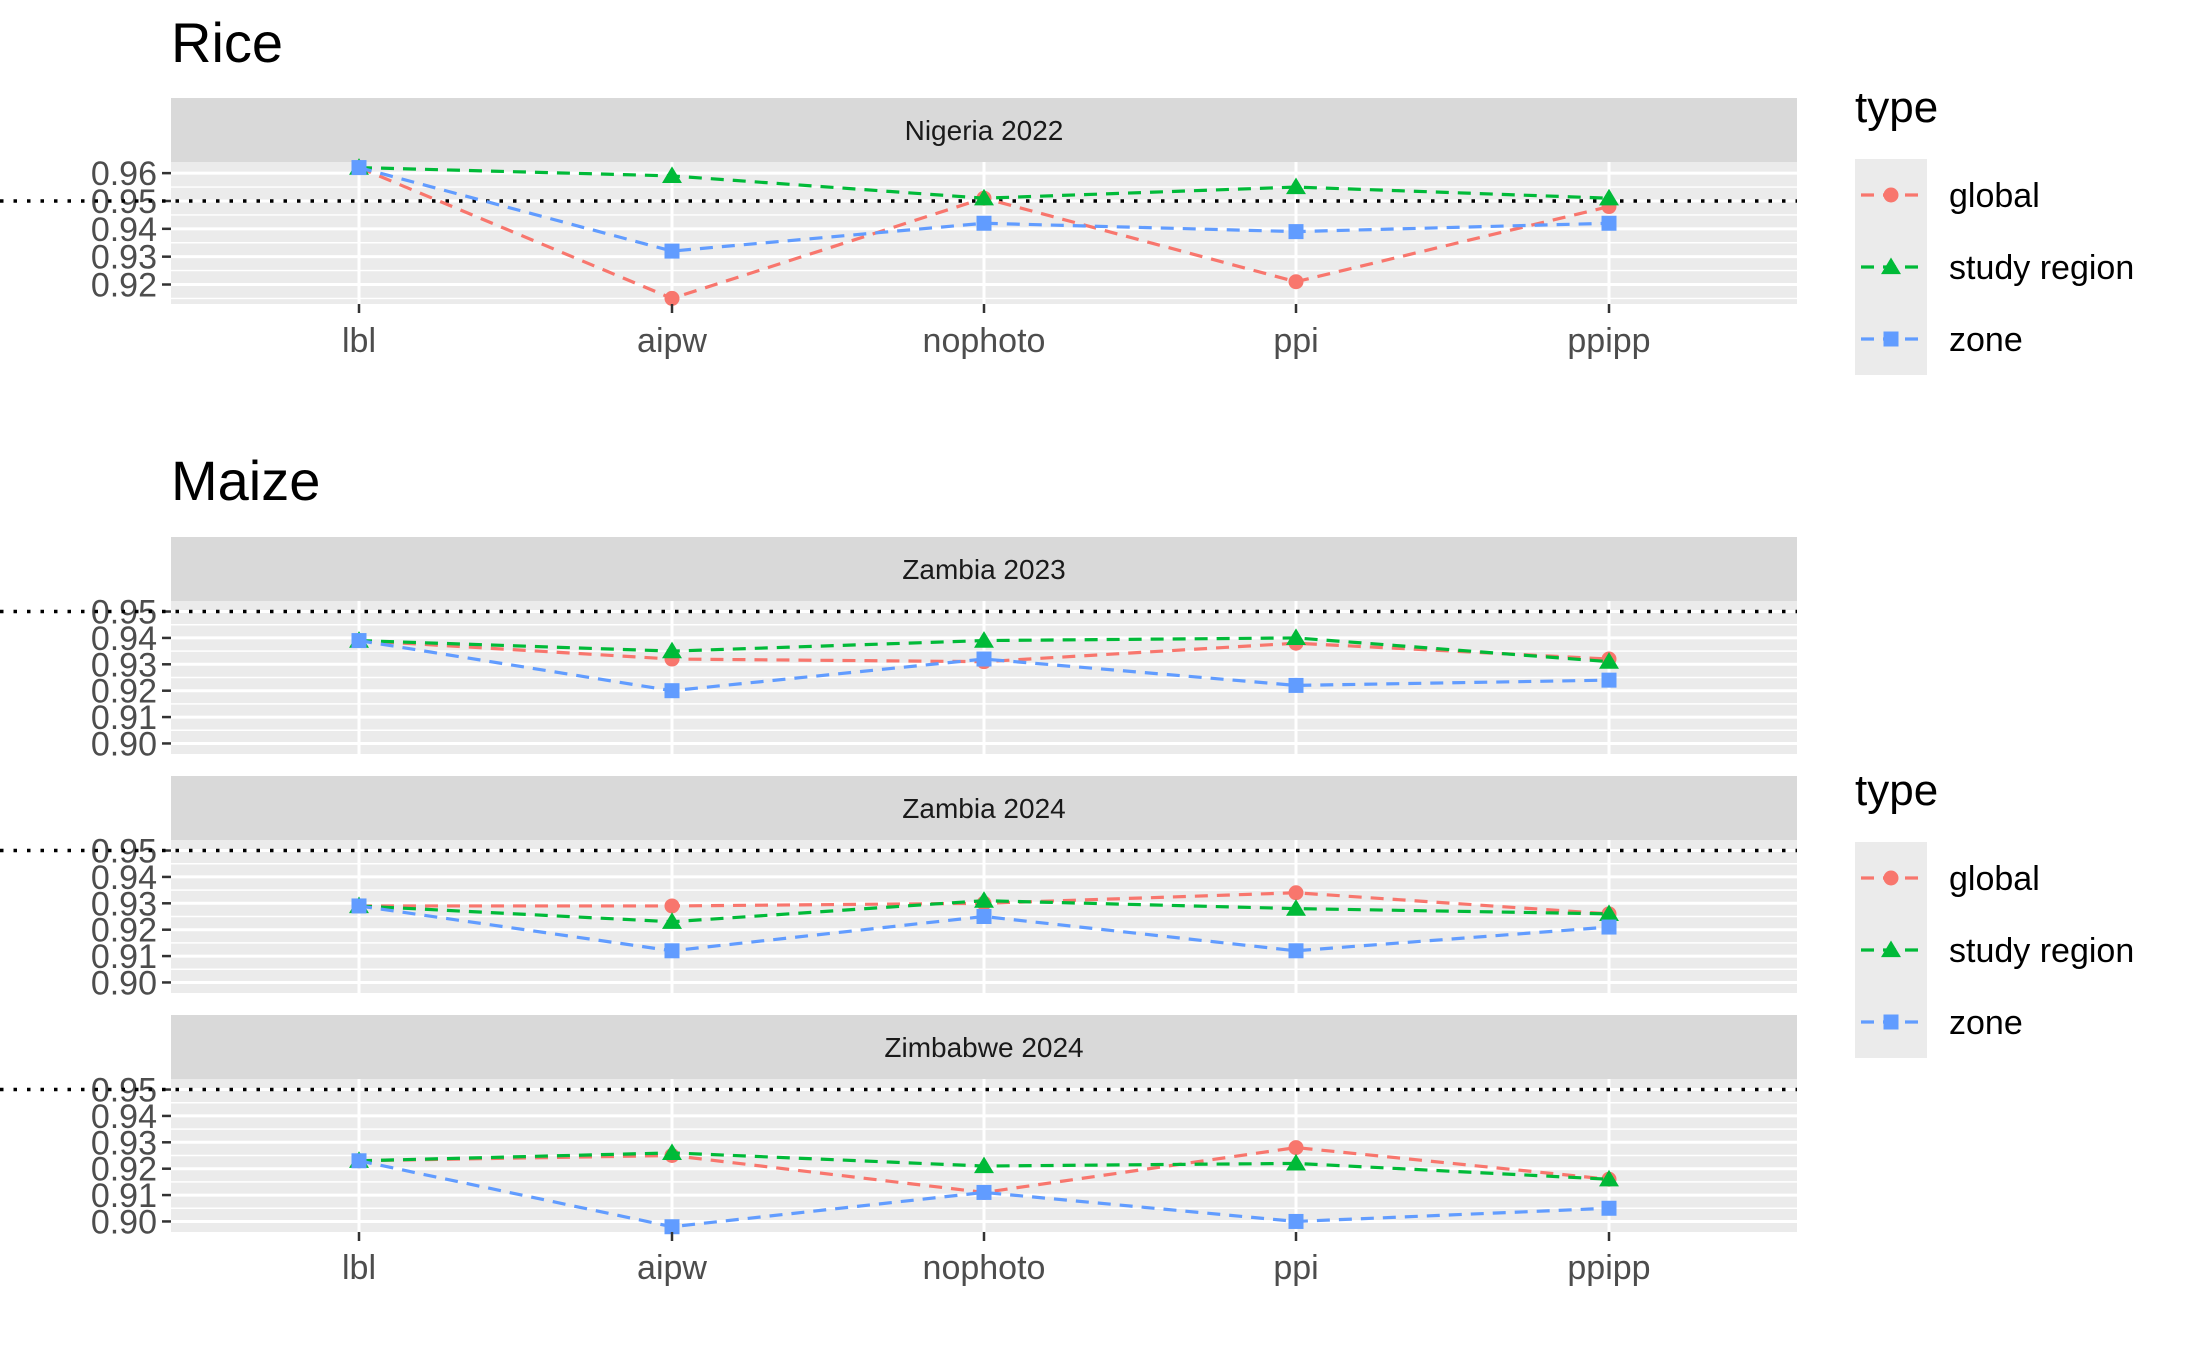  What do you see at coordinates (1295, 341) in the screenshot?
I see `x-tick-label: ppi` at bounding box center [1295, 341].